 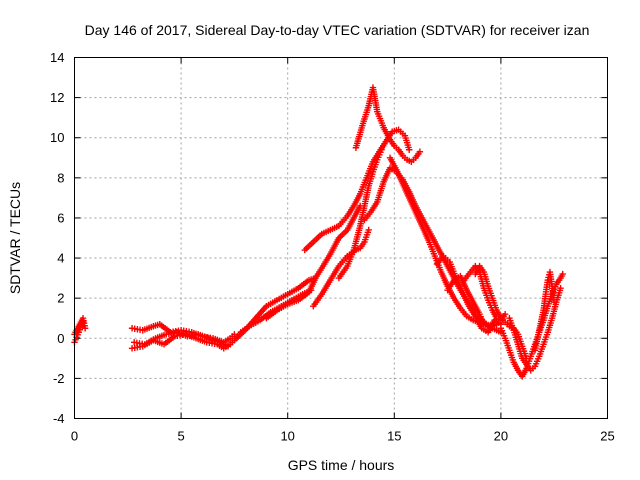 I want to click on series-track-s, so click(x=544, y=311).